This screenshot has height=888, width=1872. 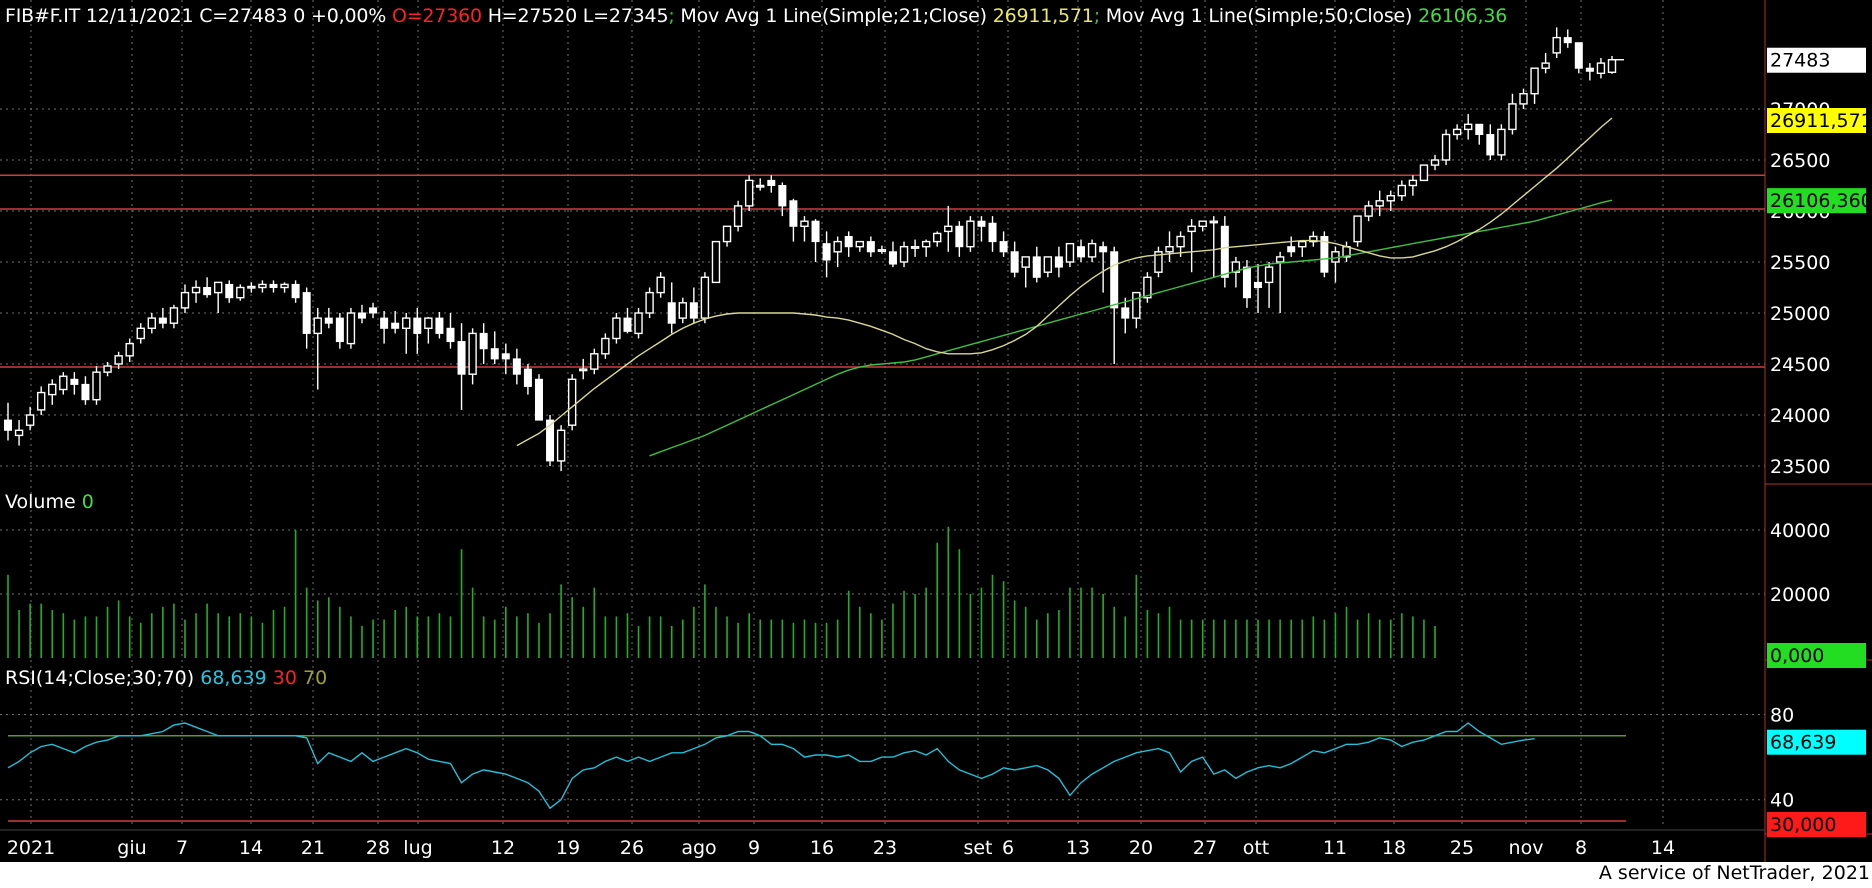 I want to click on x-tick-label: nov, so click(x=1526, y=848).